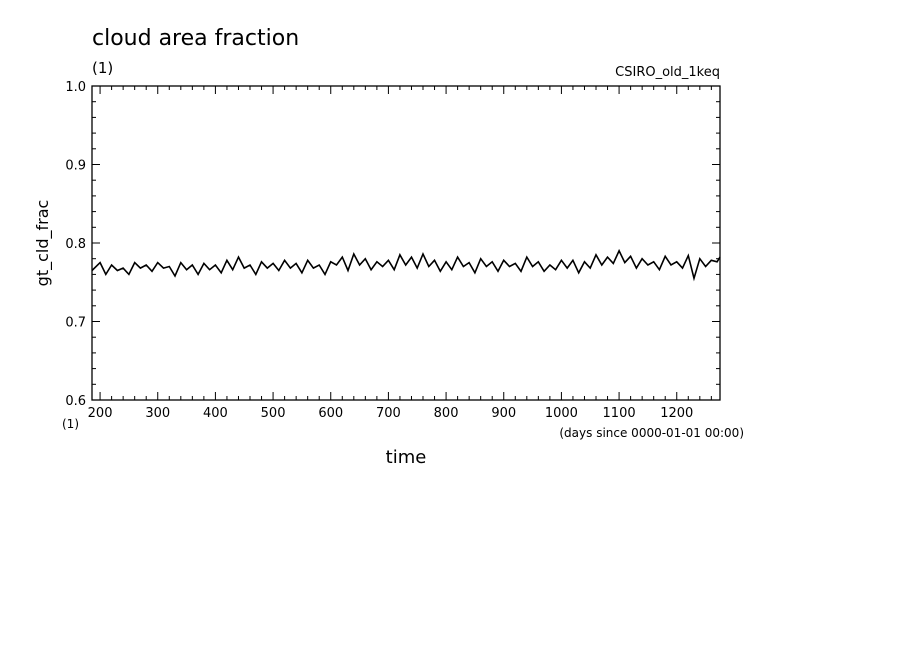 The image size is (904, 654). Describe the element at coordinates (651, 433) in the screenshot. I see `x-axis-units: (days since 0000-01-01 00:00)` at that location.